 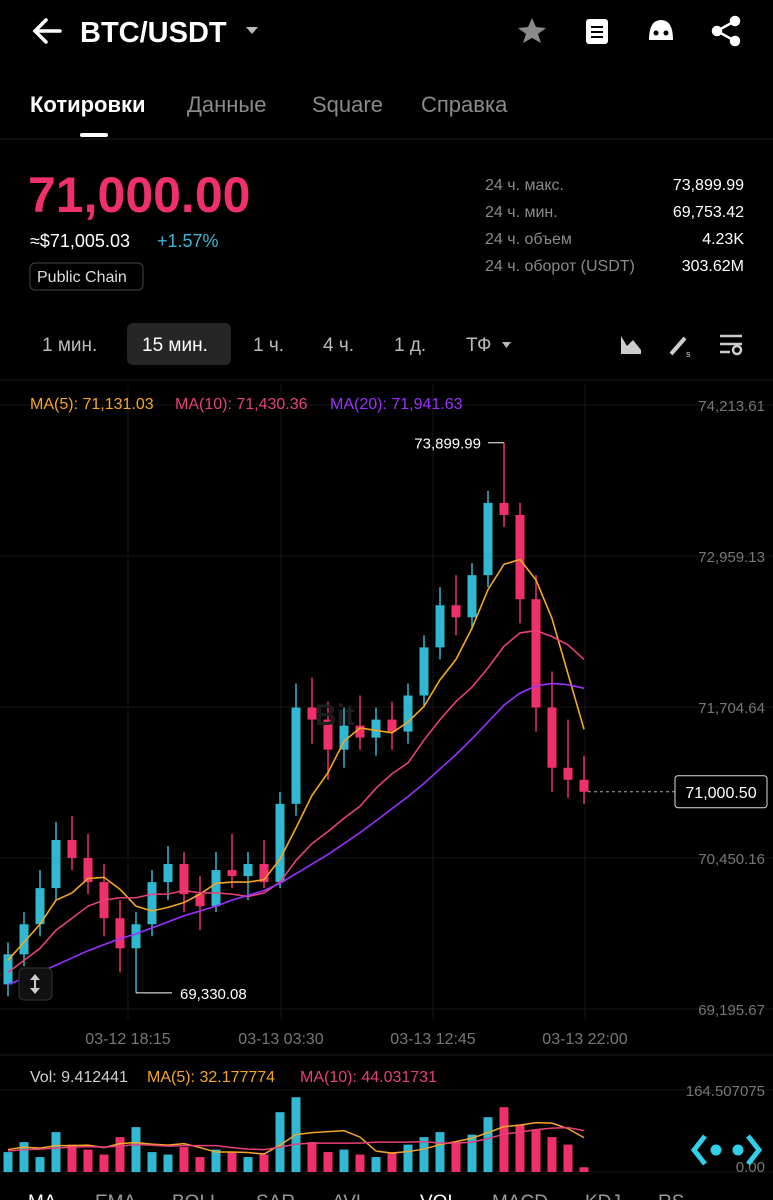 What do you see at coordinates (731, 859) in the screenshot?
I see `y-tick-label: 70,450.16` at bounding box center [731, 859].